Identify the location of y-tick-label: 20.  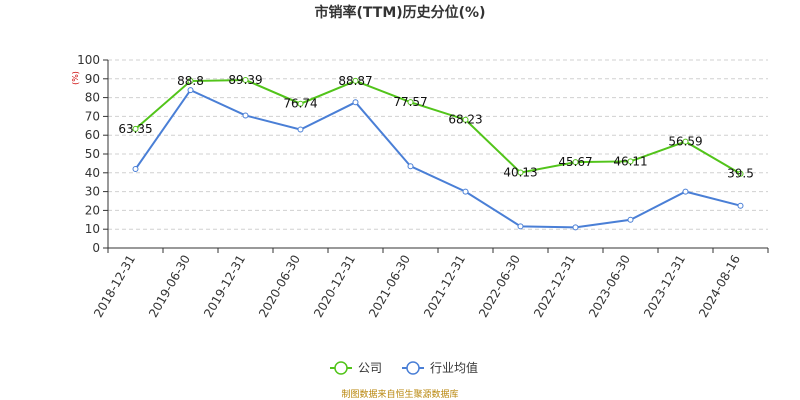
(92, 210).